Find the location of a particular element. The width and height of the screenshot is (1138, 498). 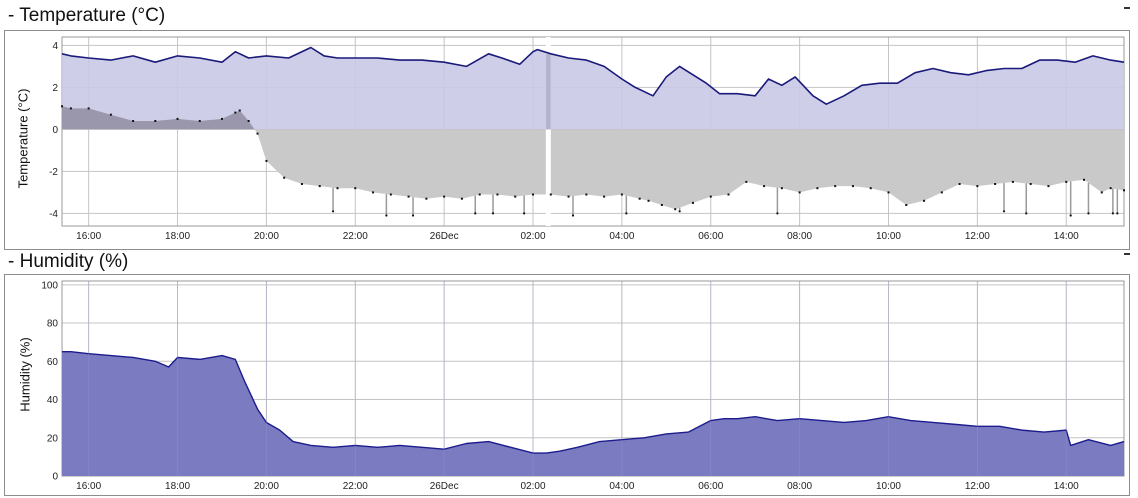

dew-point-area-negative is located at coordinates (689, 169).